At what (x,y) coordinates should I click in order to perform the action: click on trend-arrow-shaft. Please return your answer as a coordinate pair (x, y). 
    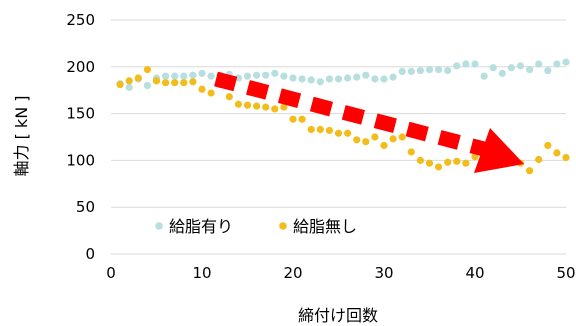
    Looking at the image, I should click on (350, 114).